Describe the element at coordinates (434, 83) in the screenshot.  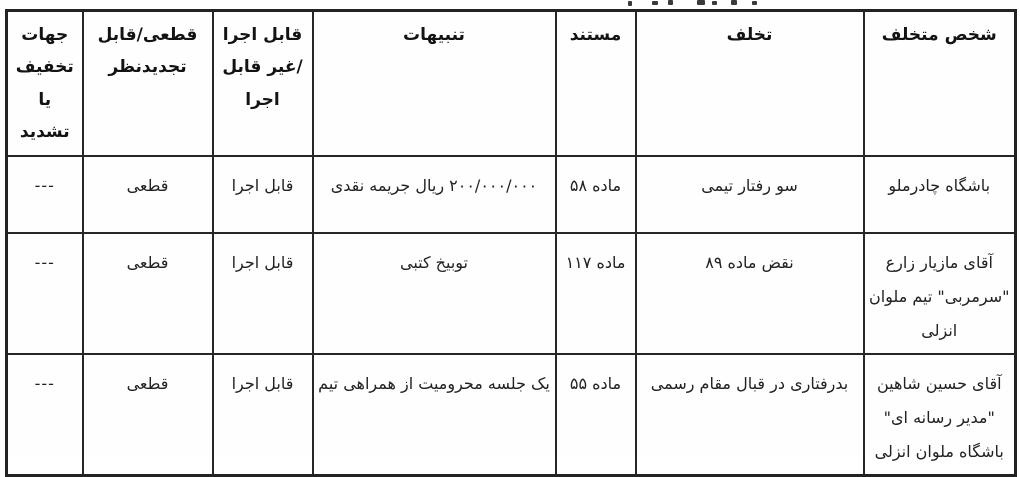
I see `header-penalties: تنبیهات` at that location.